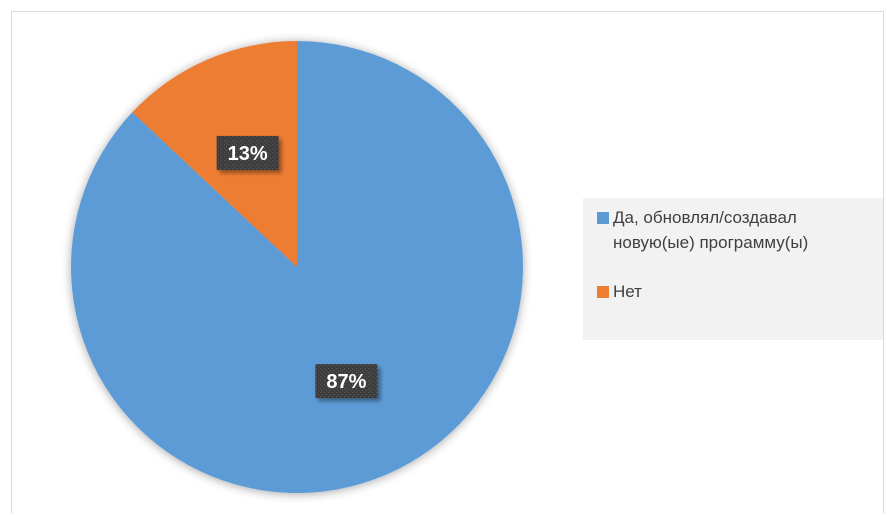 The height and width of the screenshot is (515, 887). I want to click on legend-swatch-yes, so click(603, 218).